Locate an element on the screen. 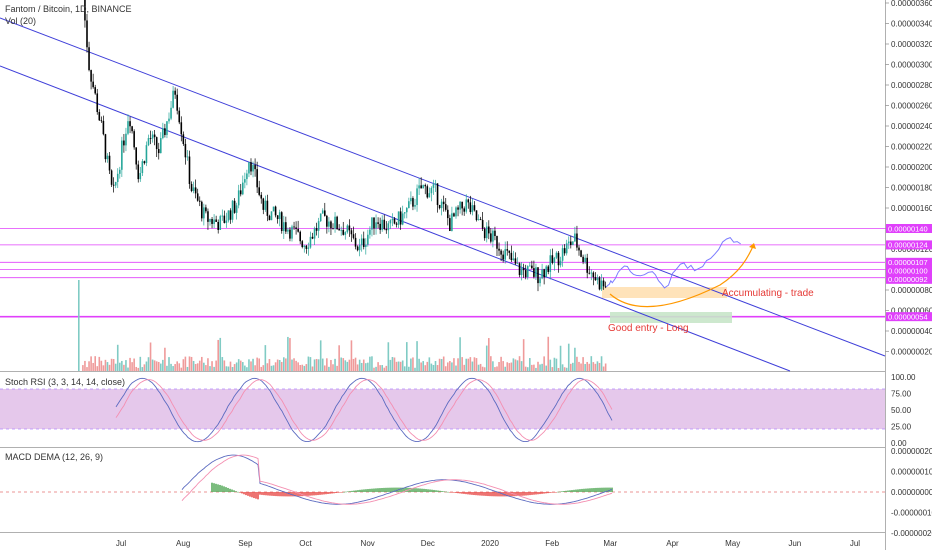 This screenshot has height=550, width=932. rounding-bottom-curve is located at coordinates (682, 275).